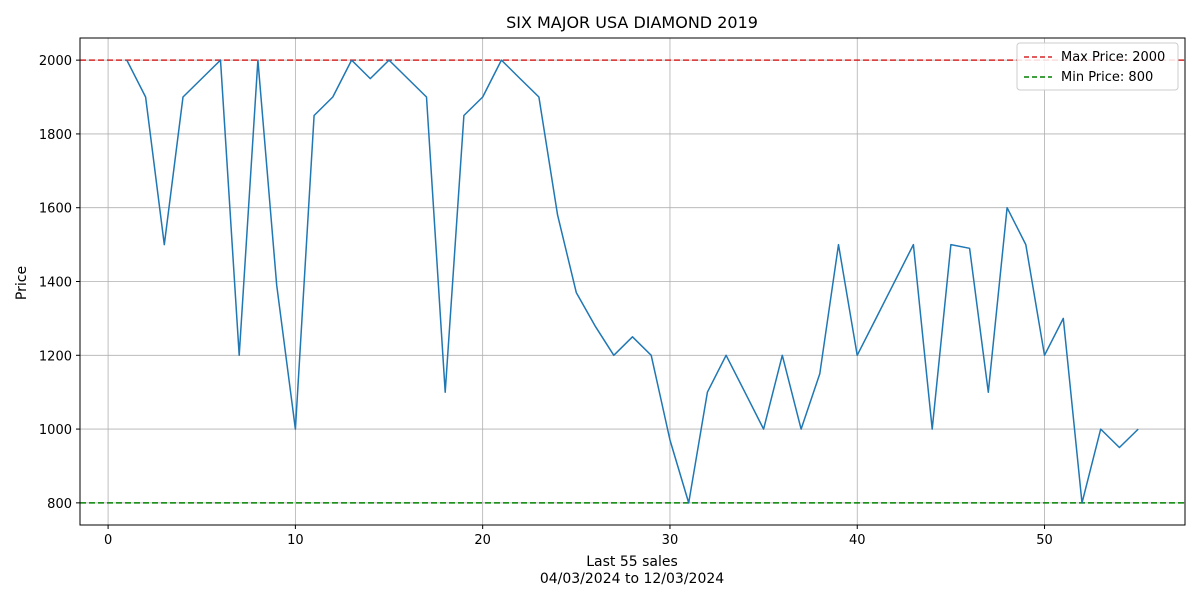  What do you see at coordinates (55, 61) in the screenshot?
I see `y-tick-label: 2000` at bounding box center [55, 61].